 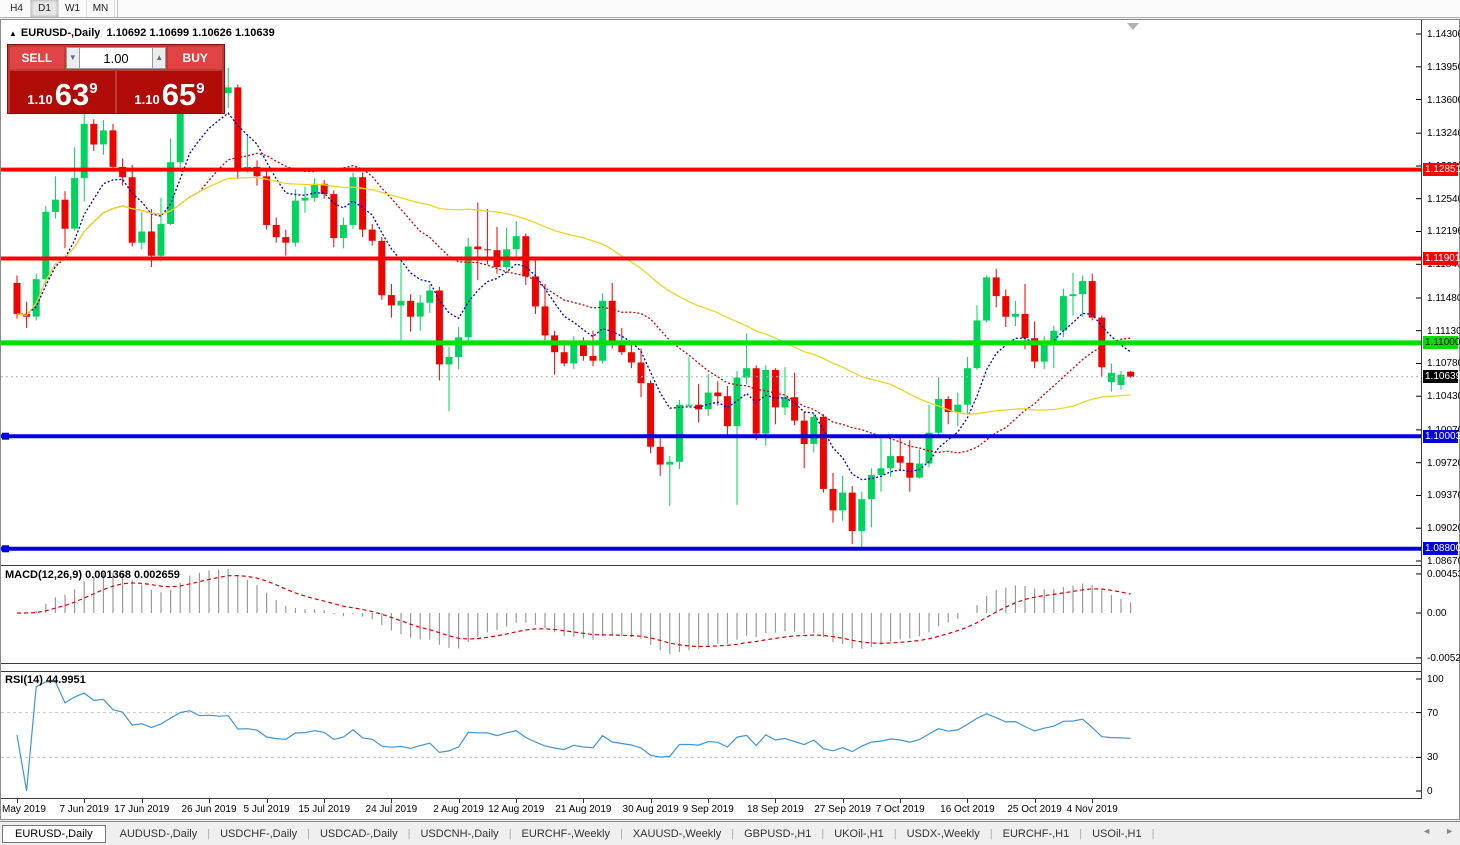 I want to click on volume-increase-button: ▲, so click(x=159, y=58).